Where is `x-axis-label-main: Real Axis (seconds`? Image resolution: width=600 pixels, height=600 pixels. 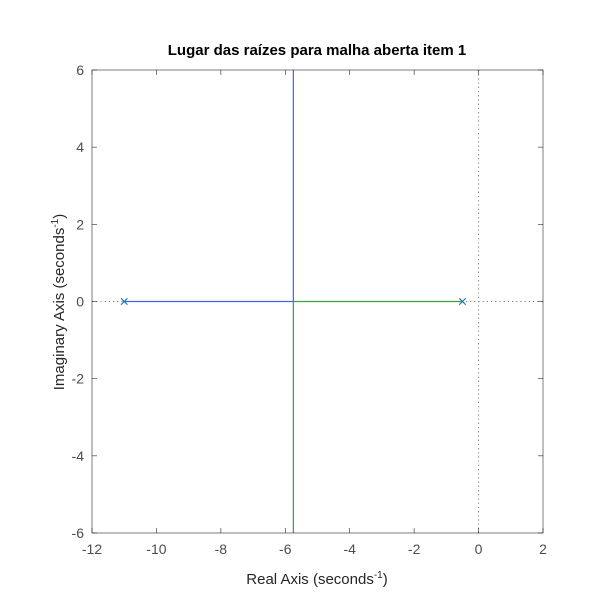
x-axis-label-main: Real Axis (seconds is located at coordinates (310, 579).